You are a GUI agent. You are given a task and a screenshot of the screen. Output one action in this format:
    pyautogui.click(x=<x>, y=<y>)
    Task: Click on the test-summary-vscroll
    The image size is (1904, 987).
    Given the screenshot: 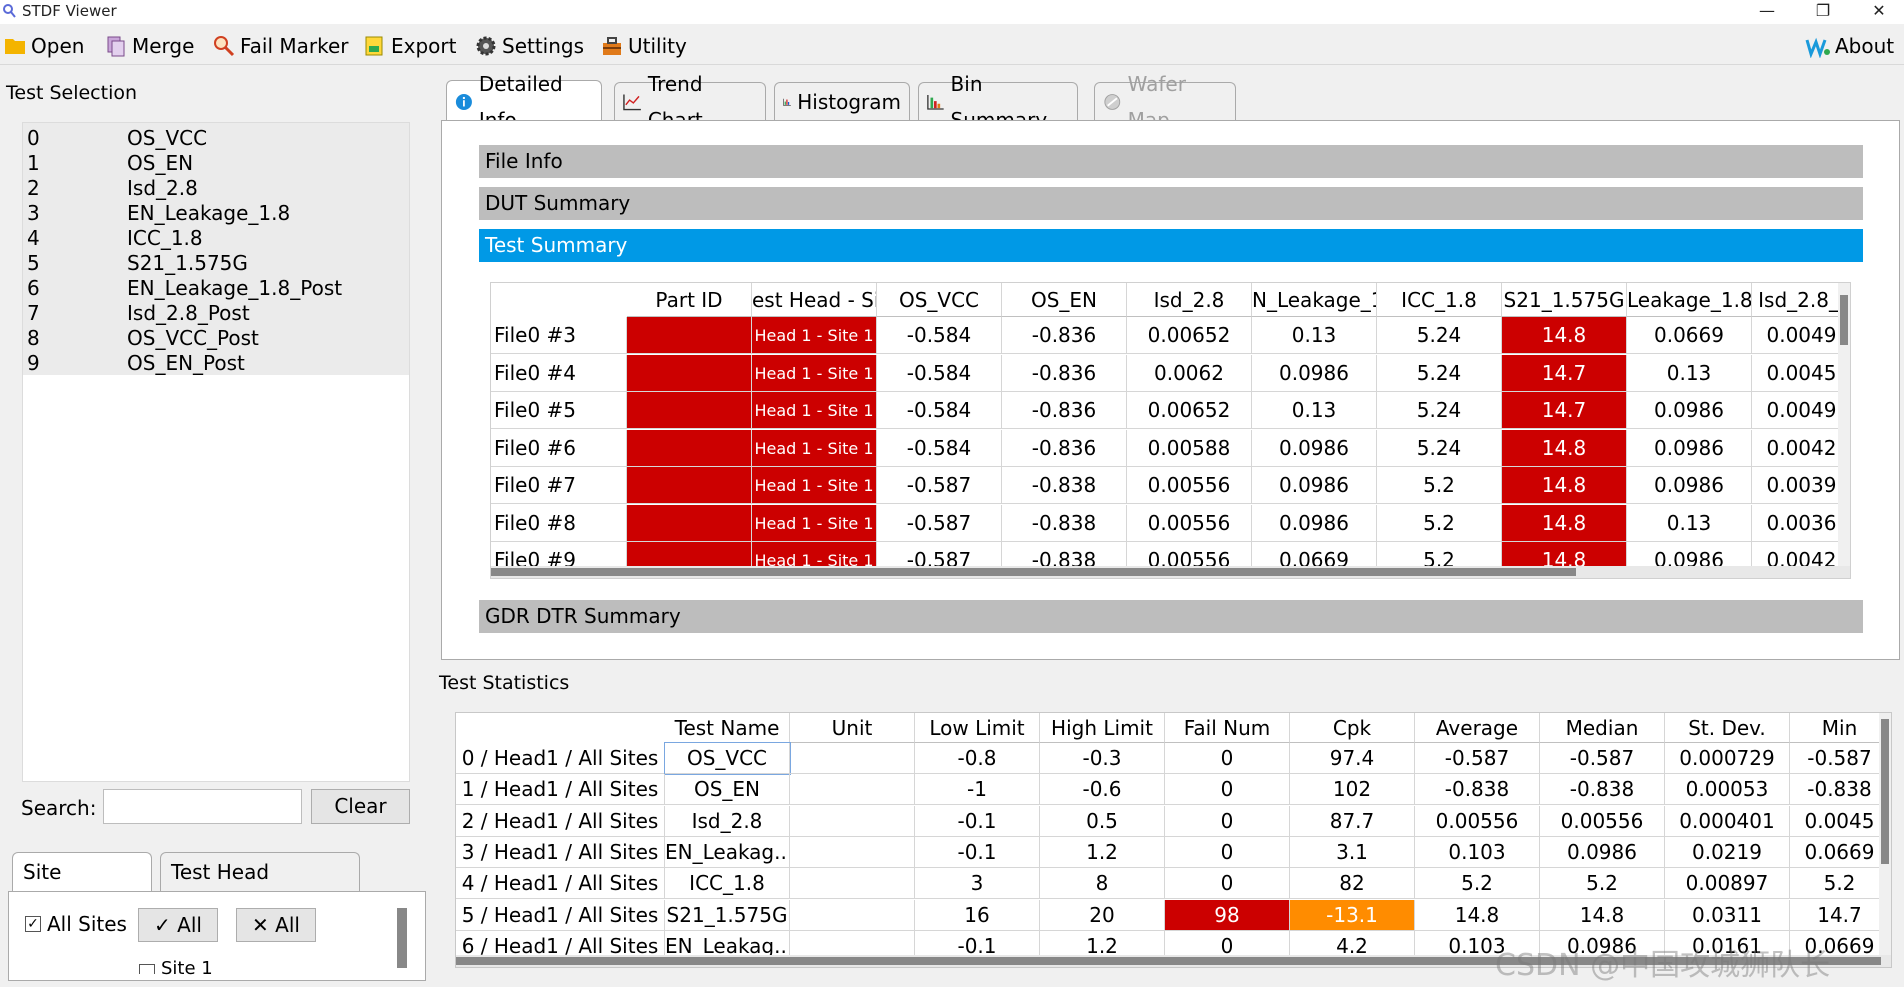 What is the action you would take?
    pyautogui.click(x=1844, y=425)
    